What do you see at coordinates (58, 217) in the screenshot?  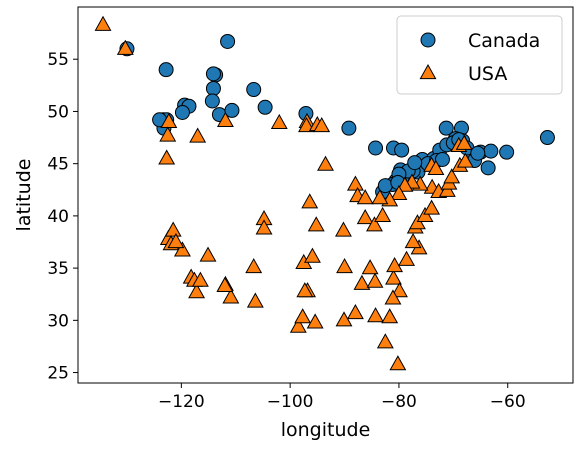 I see `y-tick-label-3: 40` at bounding box center [58, 217].